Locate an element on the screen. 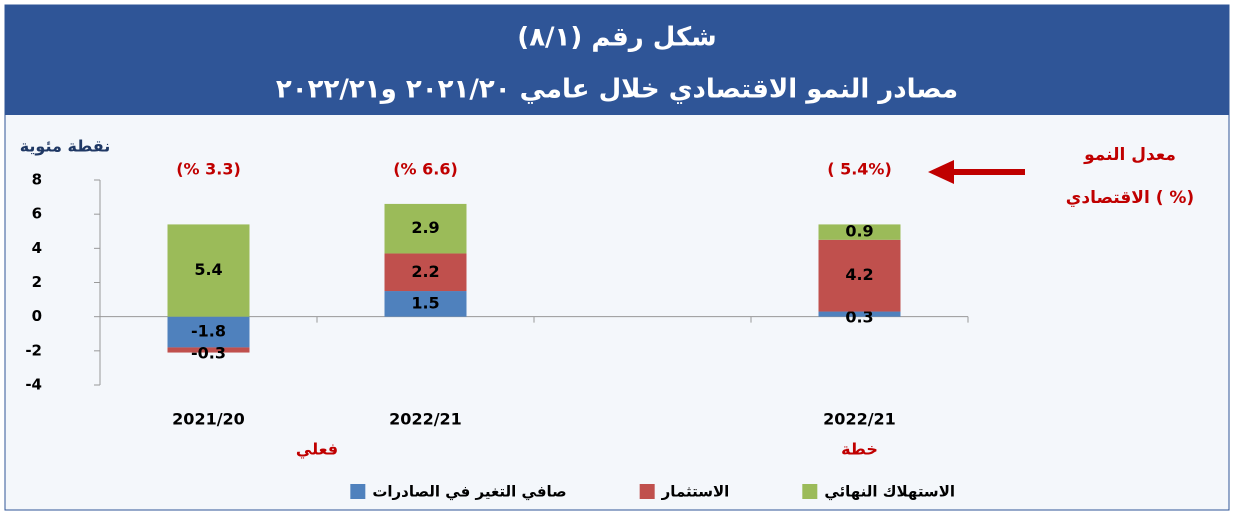 The image size is (1234, 515). data-label: 0.3 is located at coordinates (859, 317).